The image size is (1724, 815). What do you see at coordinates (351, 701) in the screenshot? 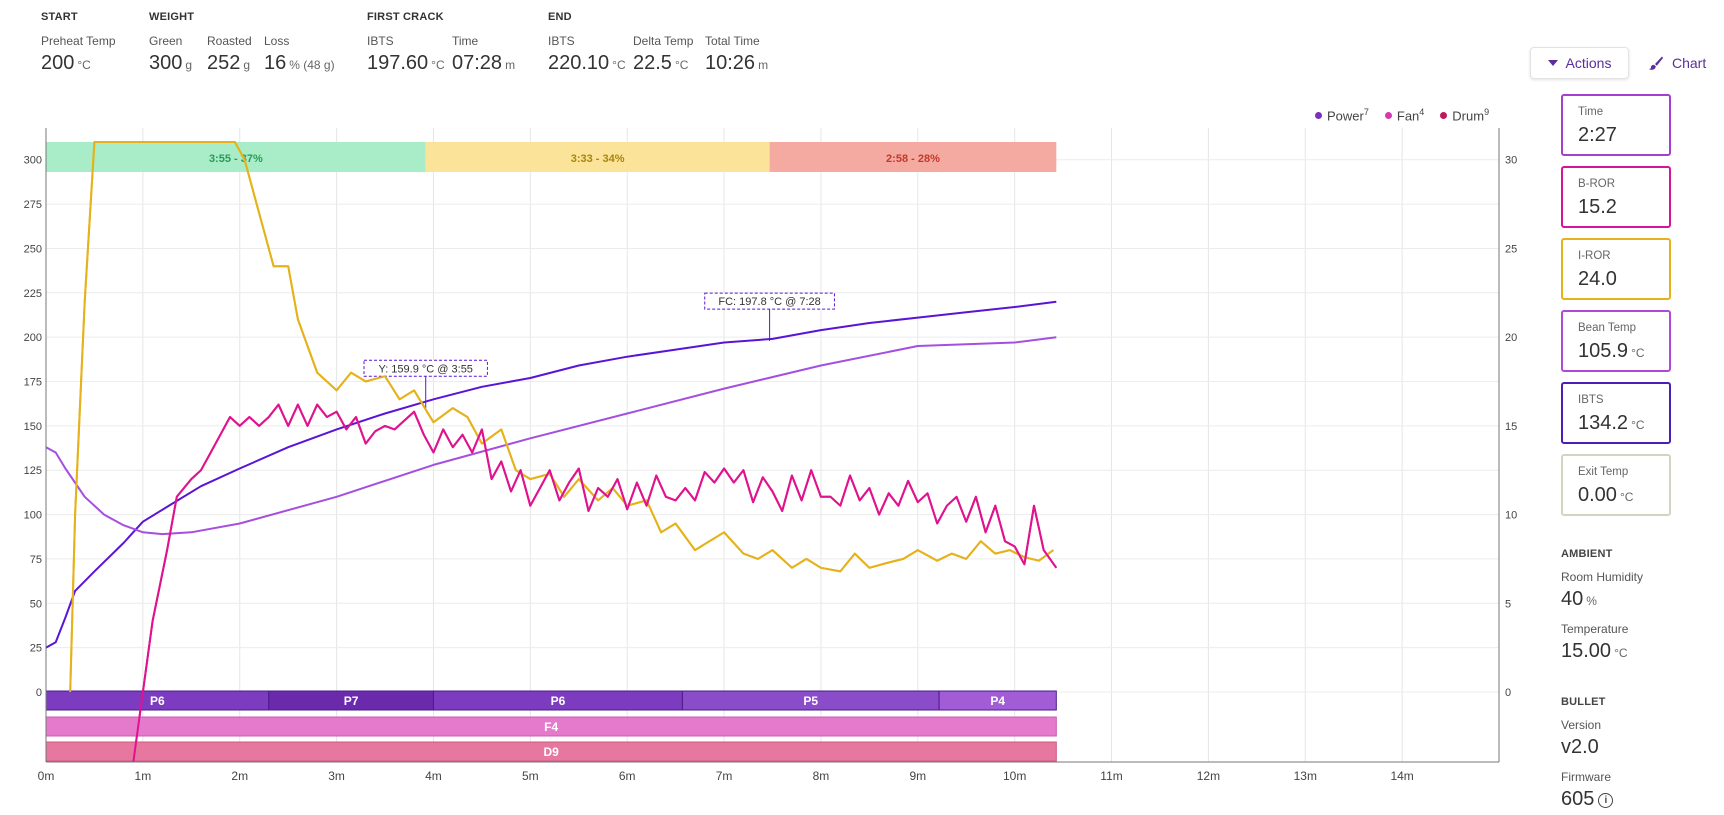
I see `power-bar-label-2: P7` at bounding box center [351, 701].